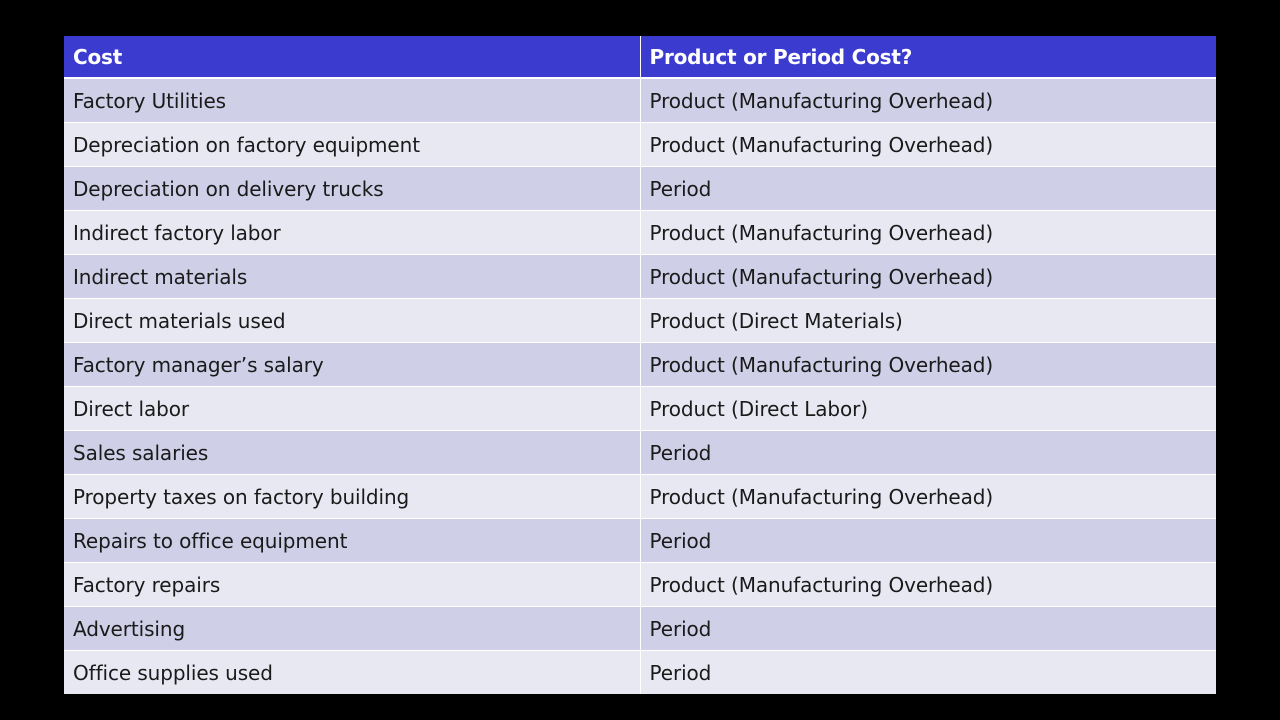  Describe the element at coordinates (352, 188) in the screenshot. I see `cost-cell: Depreciation on delivery trucks` at that location.